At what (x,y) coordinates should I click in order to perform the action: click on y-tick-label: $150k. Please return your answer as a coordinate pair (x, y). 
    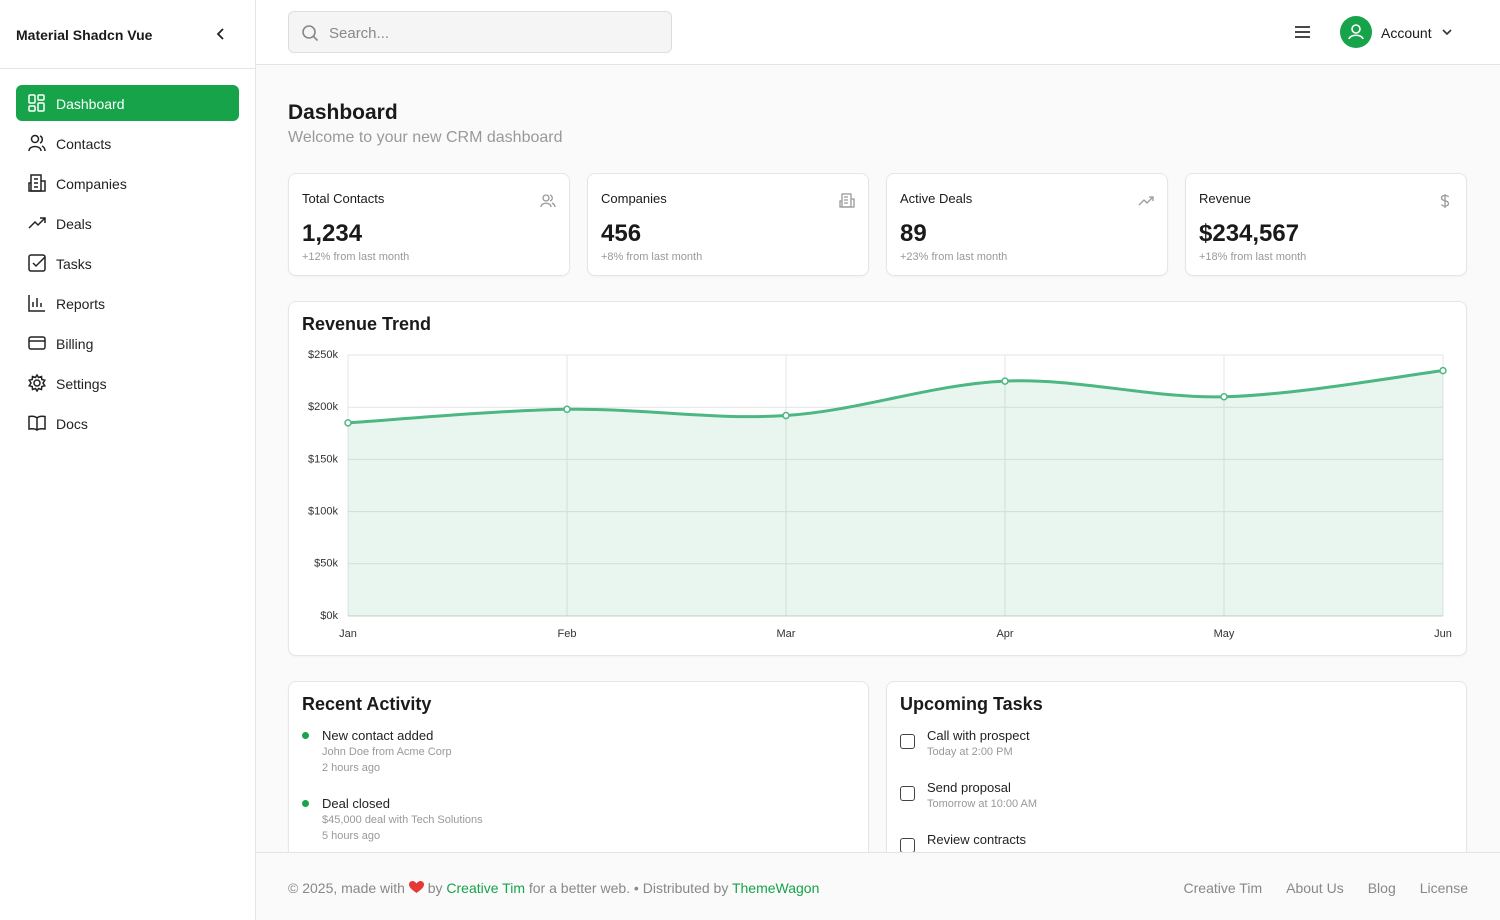
    Looking at the image, I should click on (323, 459).